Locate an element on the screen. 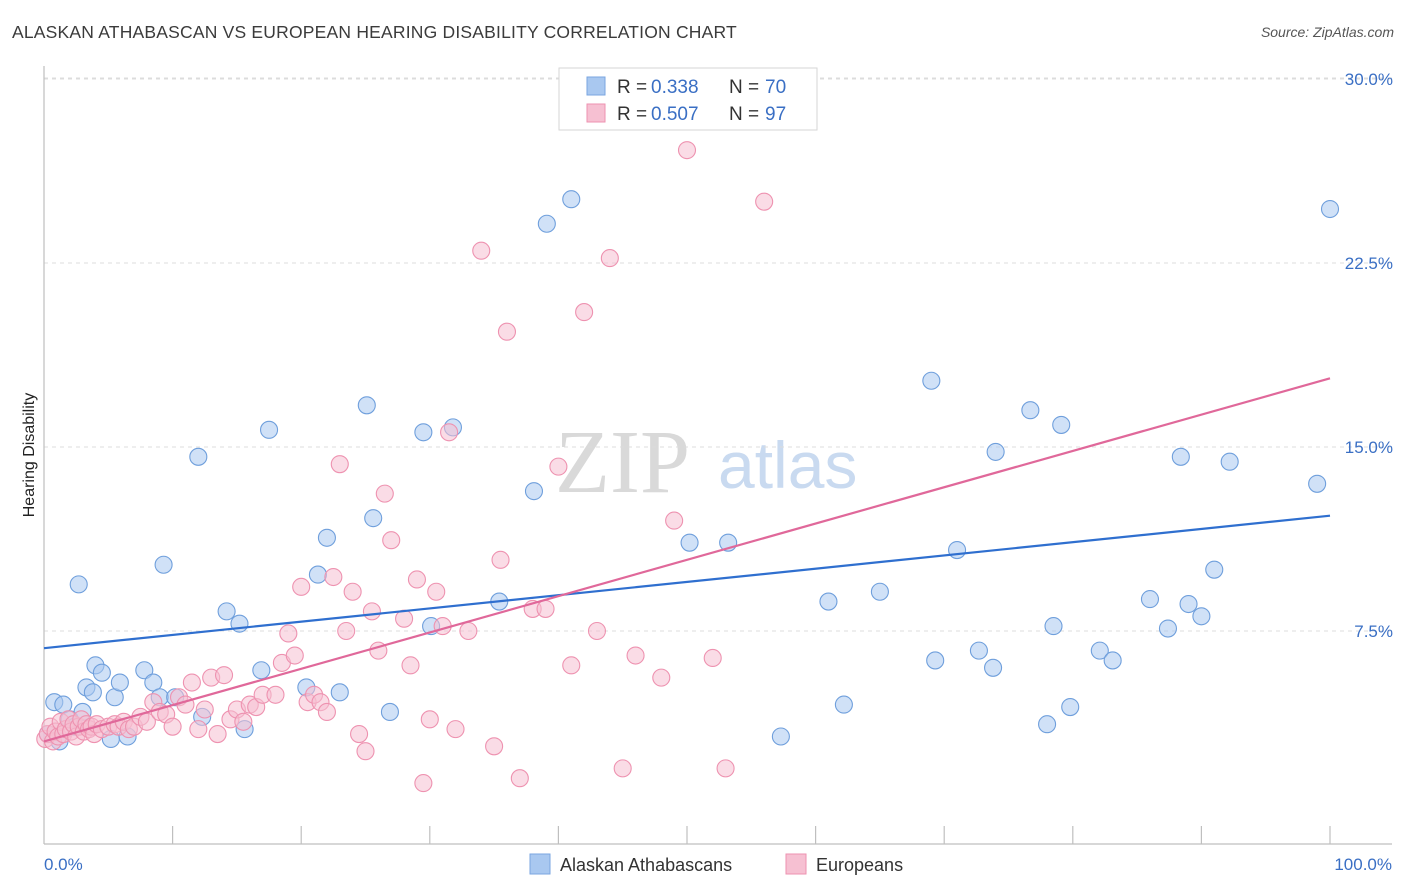 This screenshot has height=892, width=1406. source-label: Source: ZipAtlas.com is located at coordinates (1327, 32).